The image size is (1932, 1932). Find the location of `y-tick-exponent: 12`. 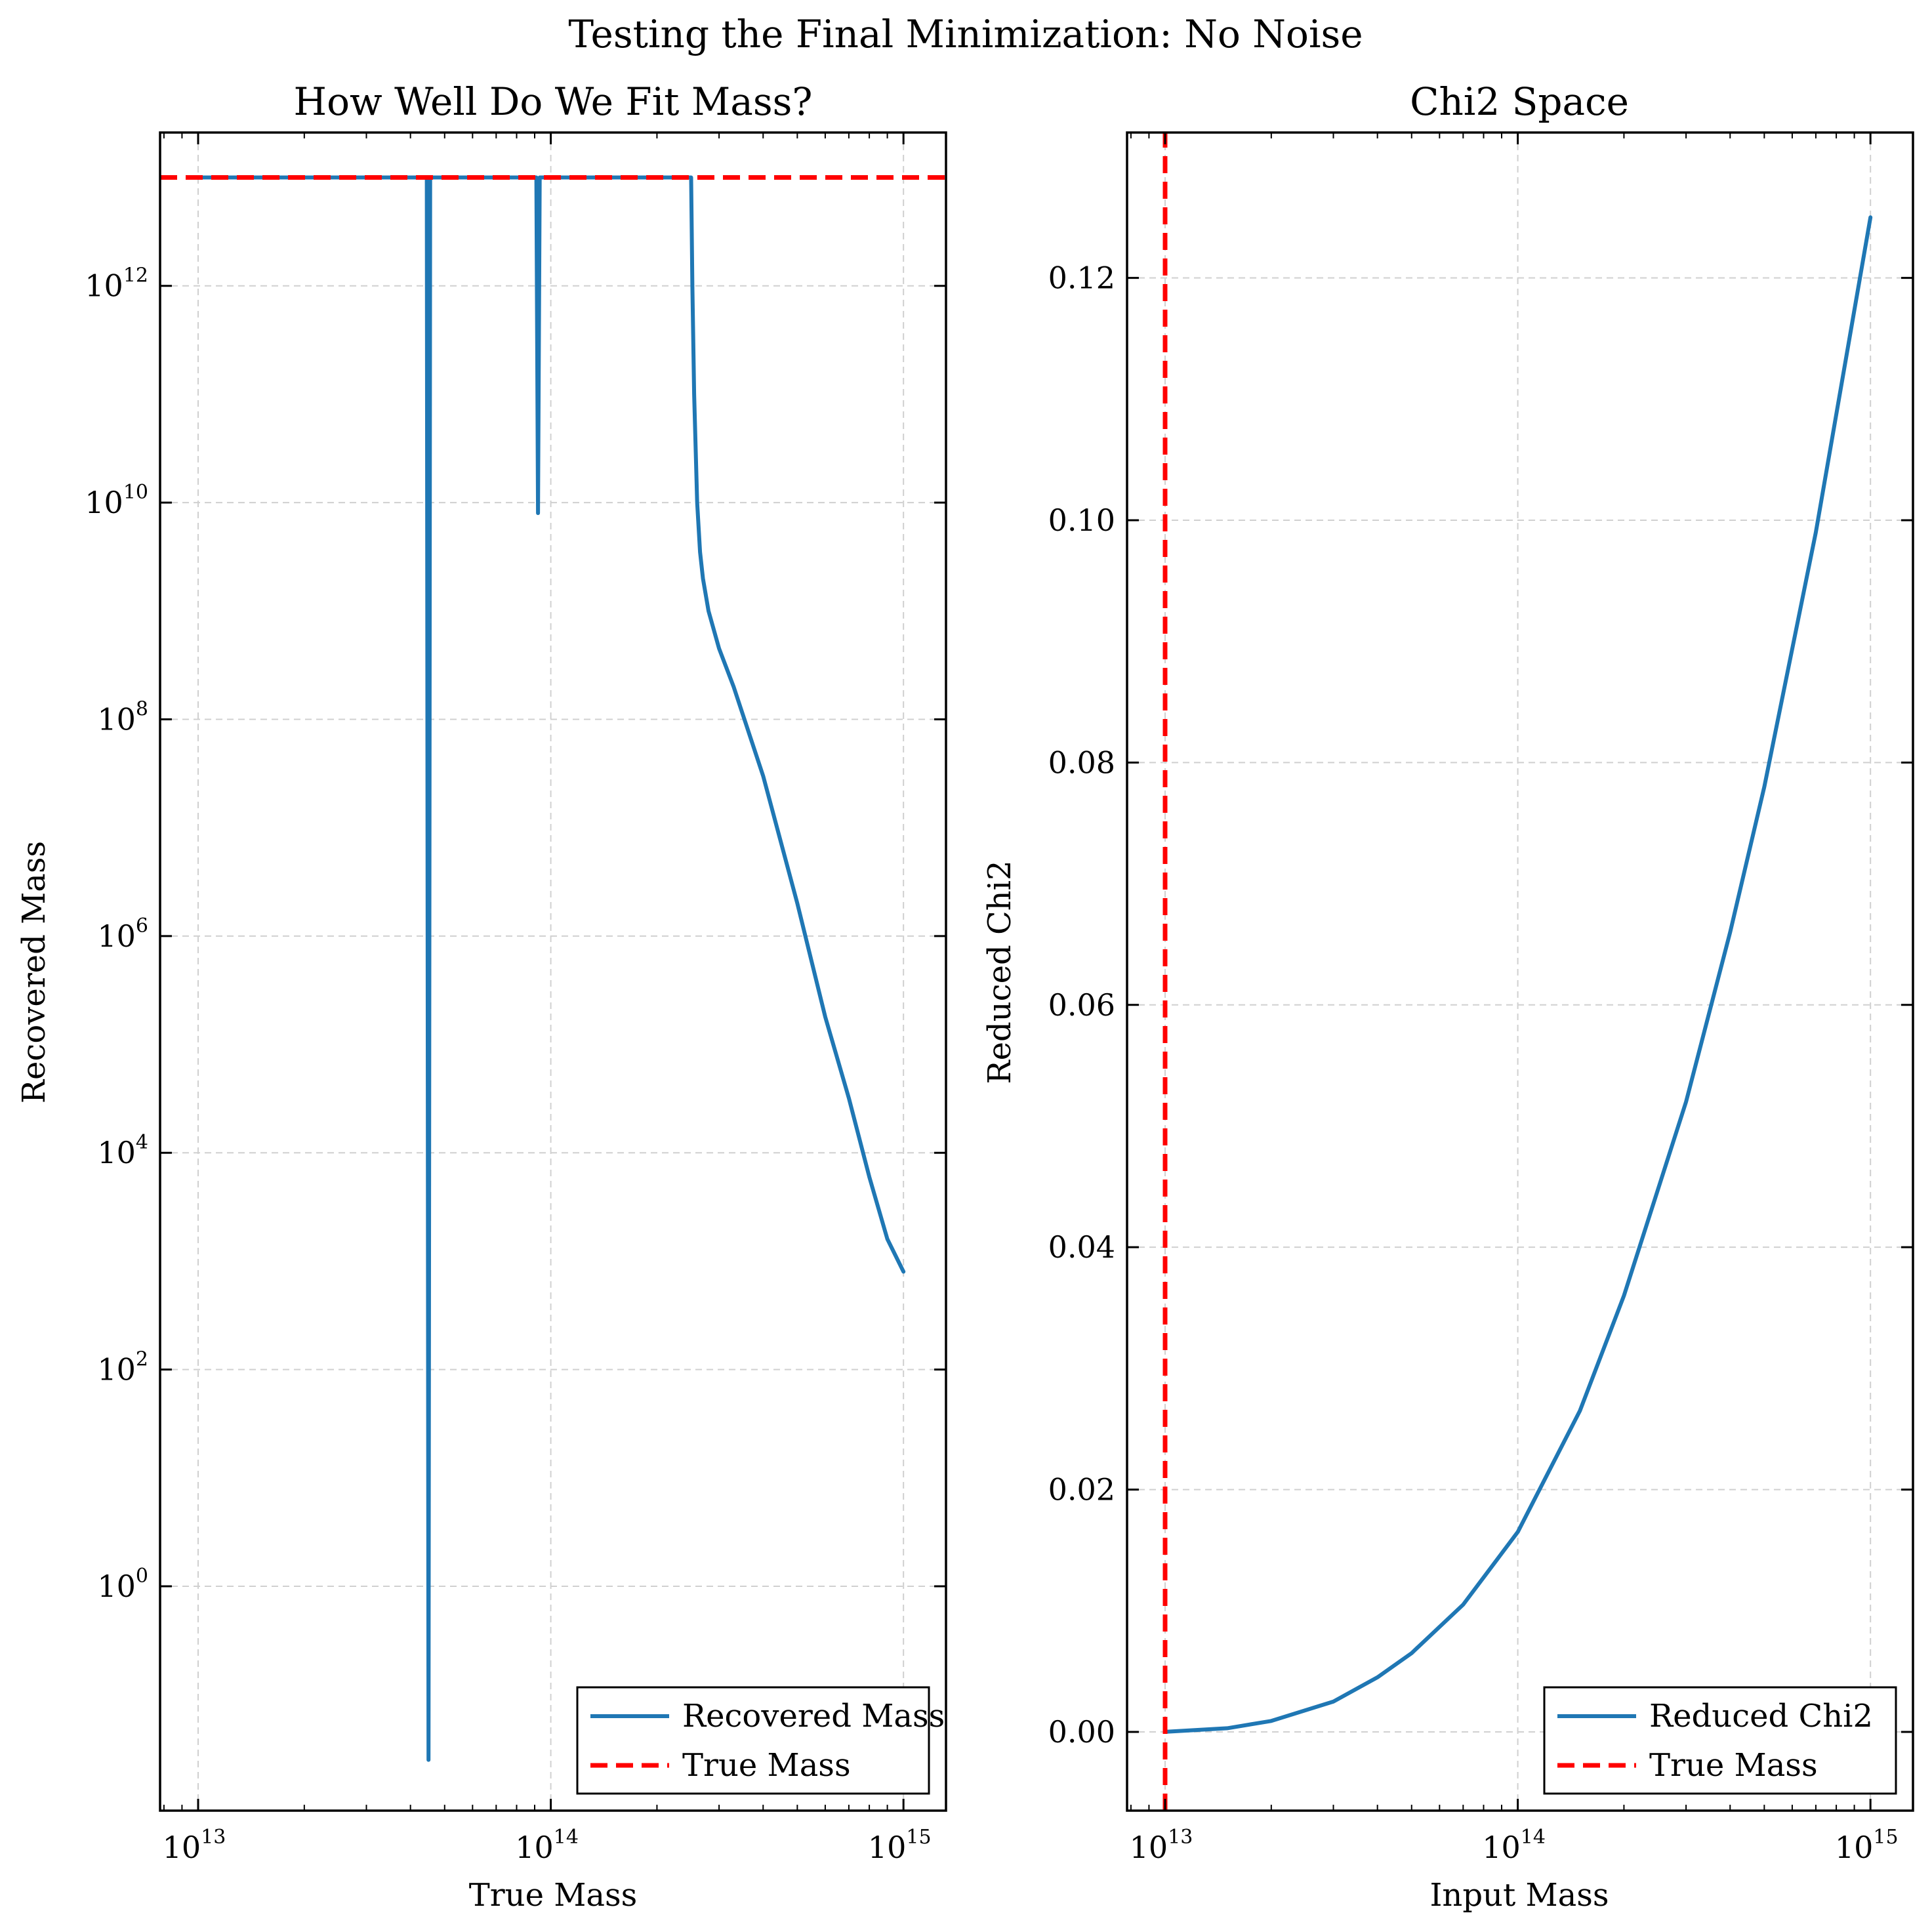

y-tick-exponent: 12 is located at coordinates (135, 275).